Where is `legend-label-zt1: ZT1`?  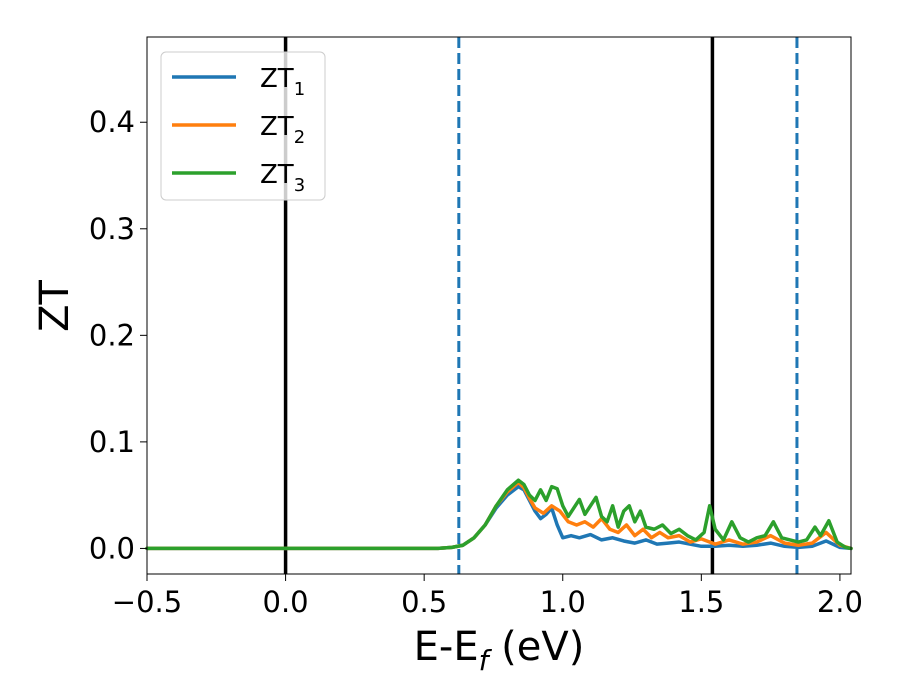 legend-label-zt1: ZT1 is located at coordinates (282, 82).